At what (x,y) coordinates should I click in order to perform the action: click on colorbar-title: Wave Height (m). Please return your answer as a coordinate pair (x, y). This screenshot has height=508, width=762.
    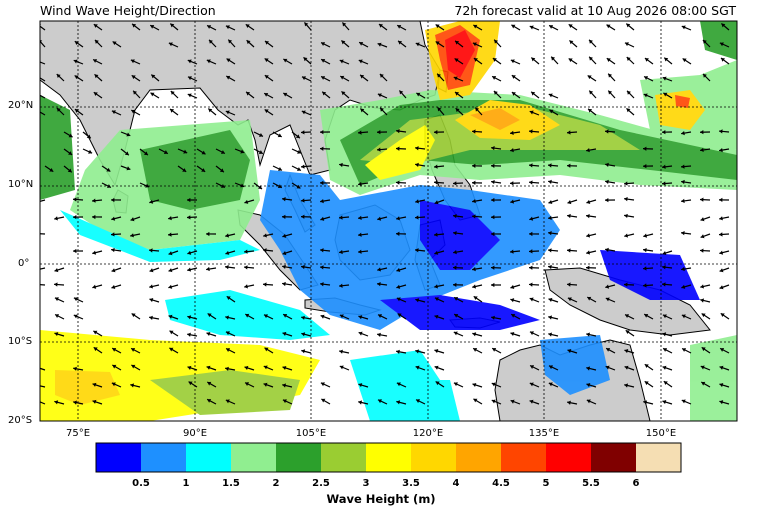
    Looking at the image, I should click on (381, 499).